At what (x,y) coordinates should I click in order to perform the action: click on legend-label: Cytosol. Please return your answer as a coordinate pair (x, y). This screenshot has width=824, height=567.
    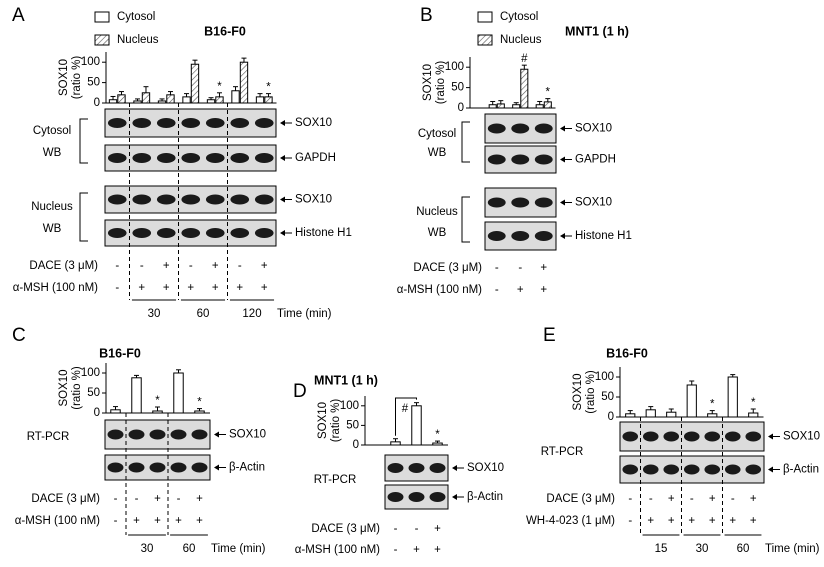
    Looking at the image, I should click on (136, 17).